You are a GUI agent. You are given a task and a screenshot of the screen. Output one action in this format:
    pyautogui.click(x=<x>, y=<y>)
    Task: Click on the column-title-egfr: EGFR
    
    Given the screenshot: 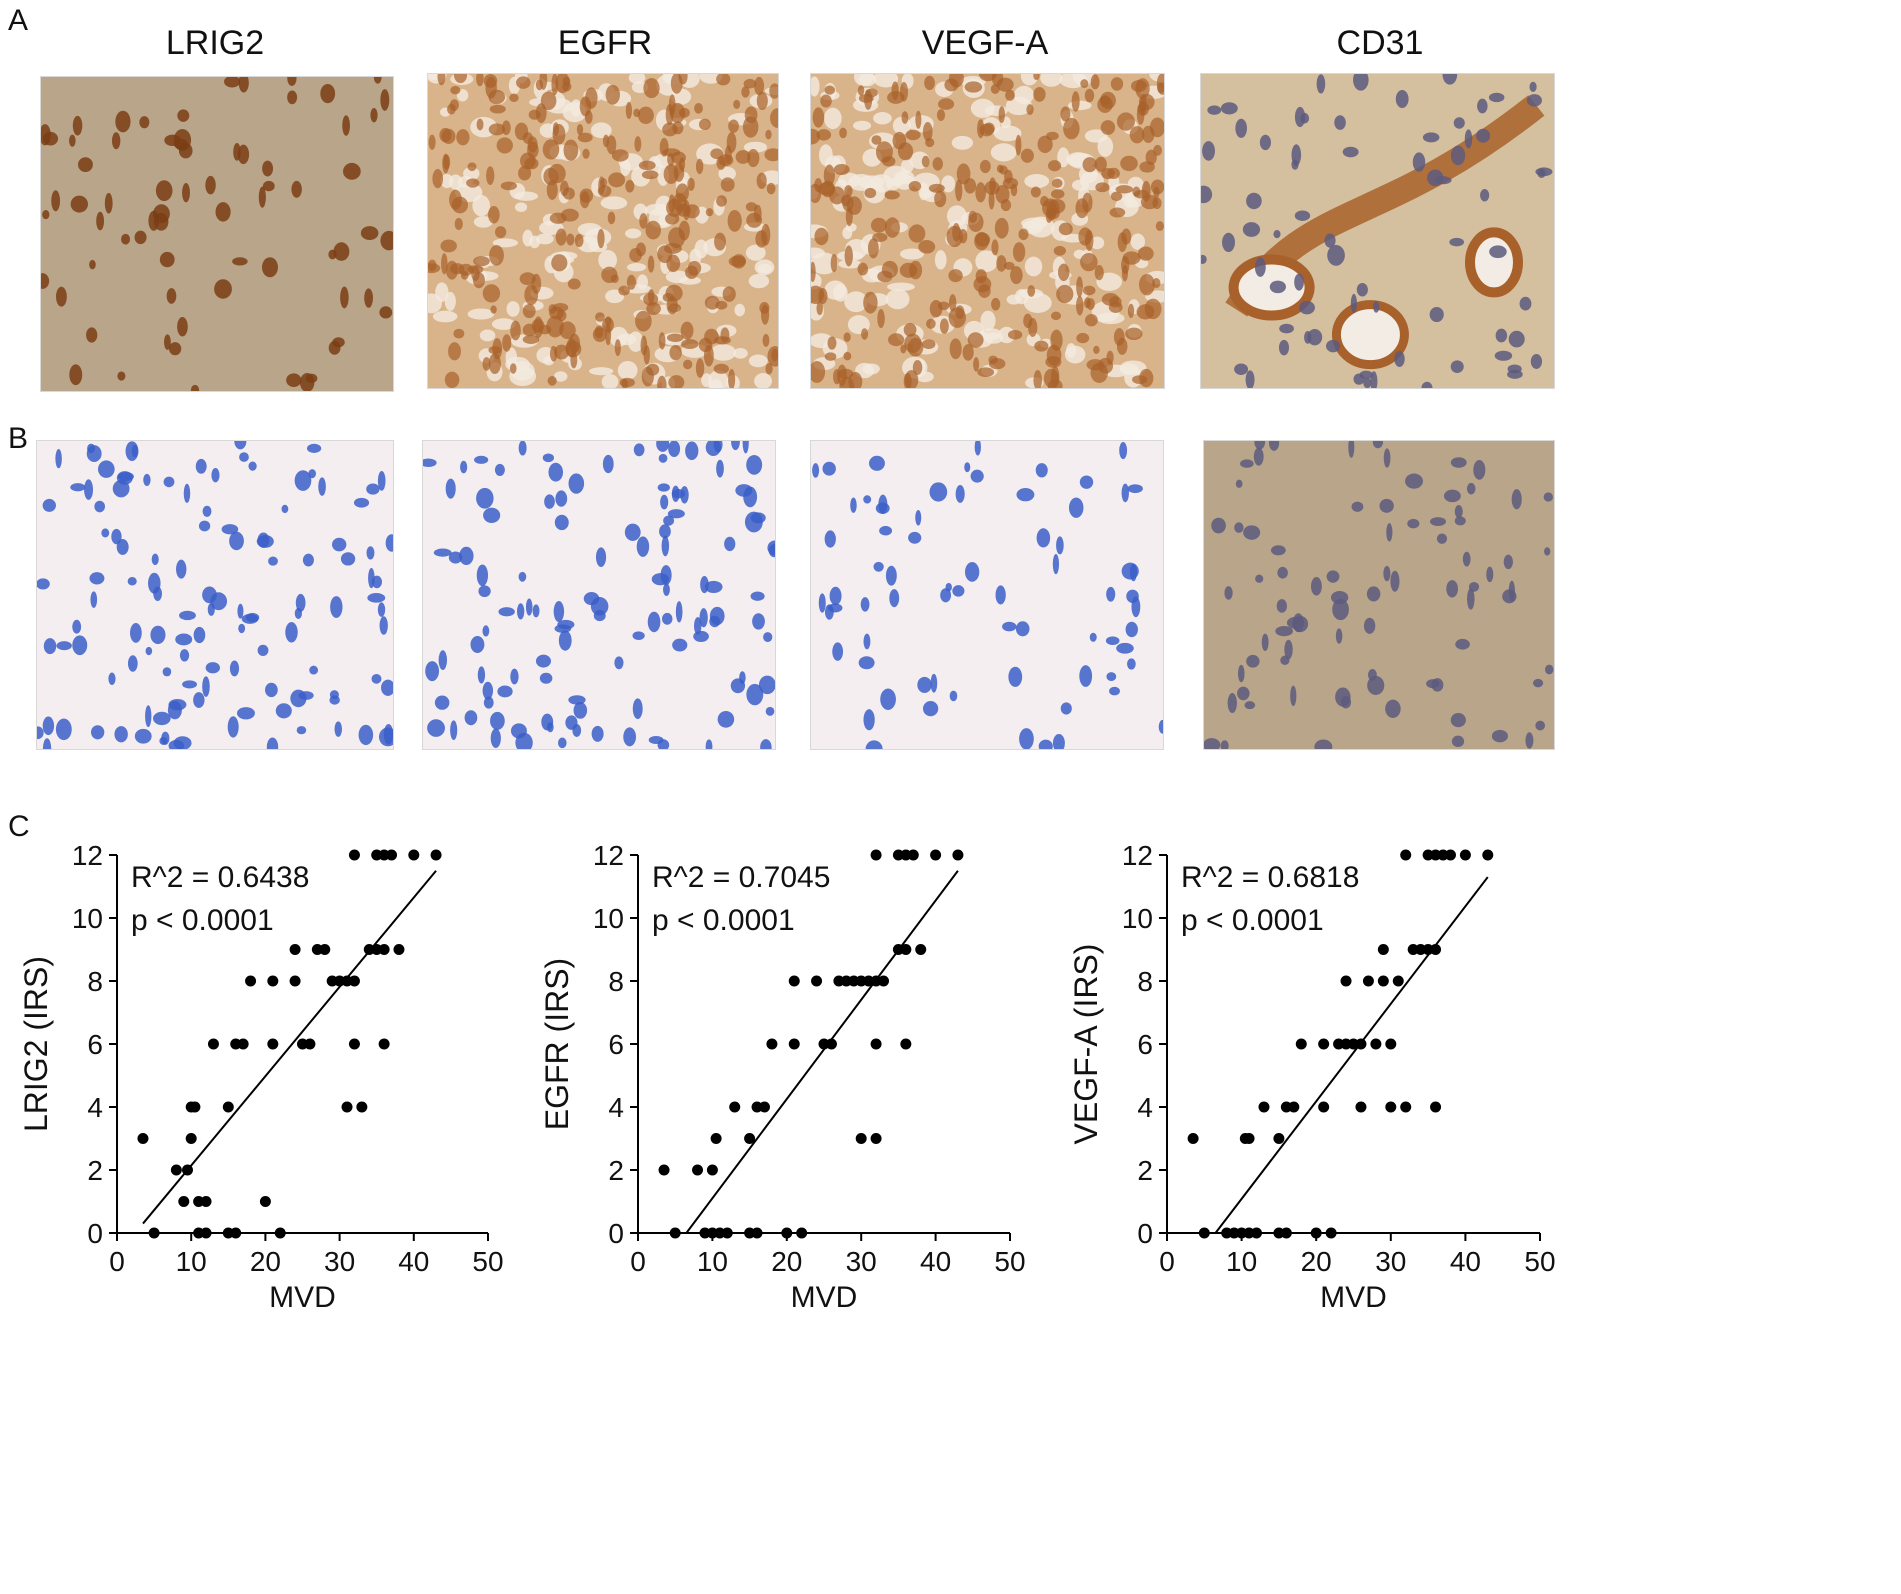 What is the action you would take?
    pyautogui.click(x=605, y=43)
    